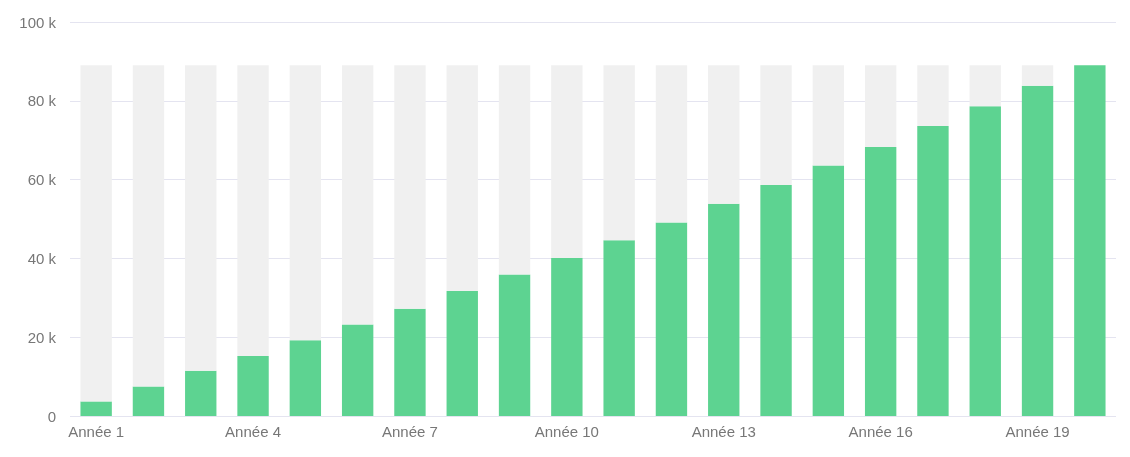 The image size is (1130, 457). What do you see at coordinates (96, 431) in the screenshot?
I see `x-tick-label: Année 1` at bounding box center [96, 431].